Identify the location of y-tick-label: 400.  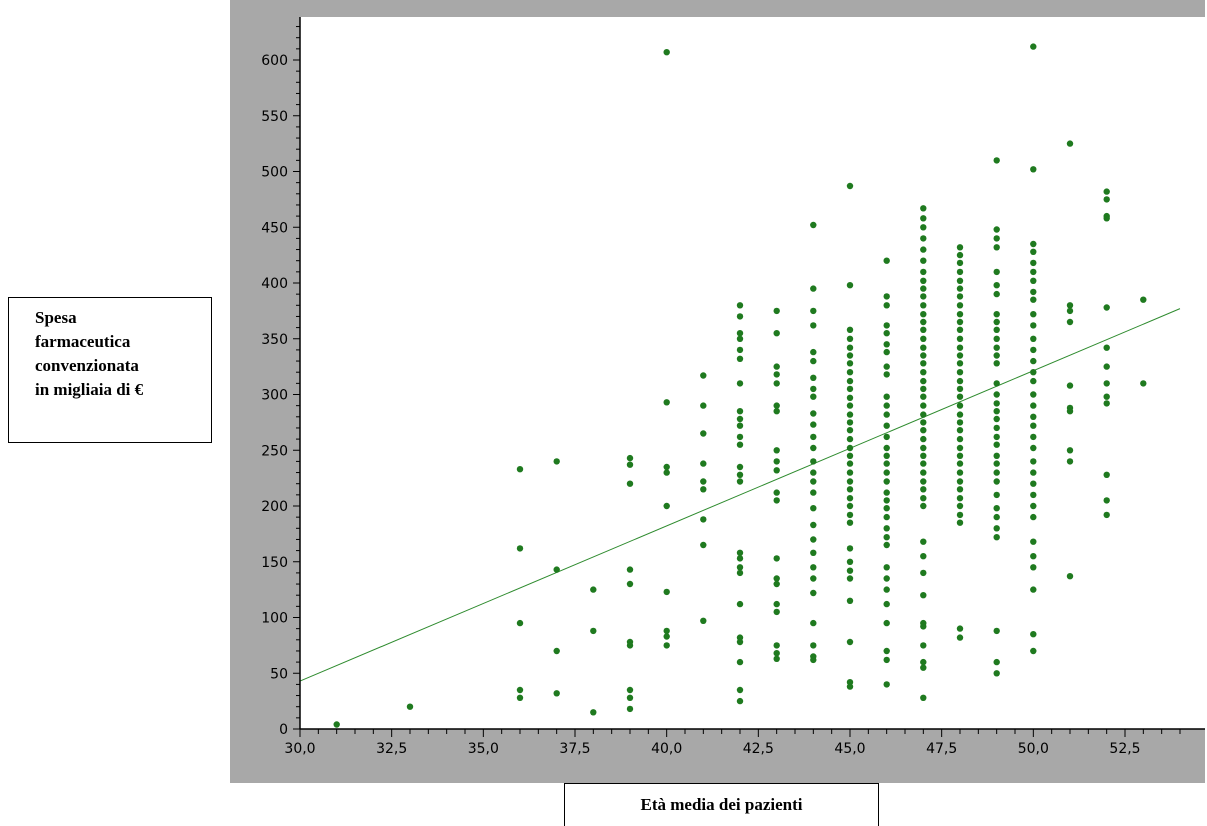
(274, 284).